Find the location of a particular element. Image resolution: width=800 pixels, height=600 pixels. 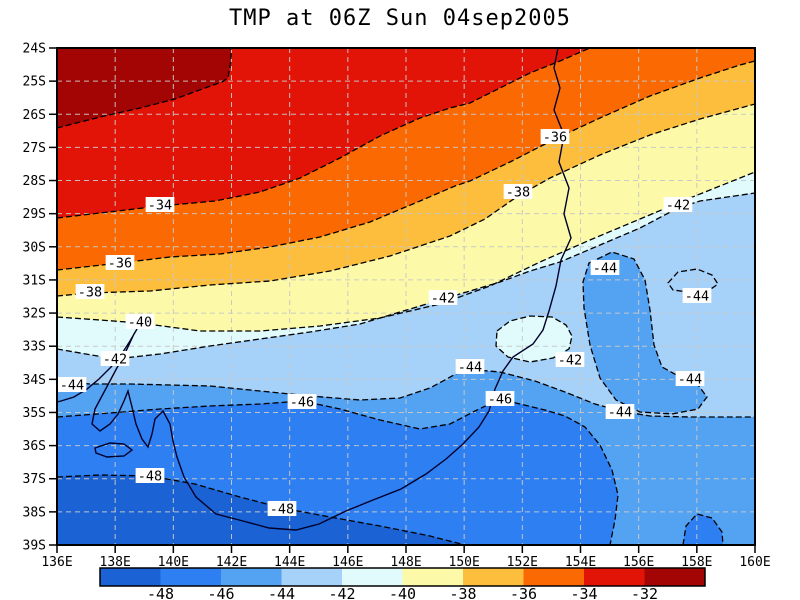

lon-label: 156E is located at coordinates (638, 562).